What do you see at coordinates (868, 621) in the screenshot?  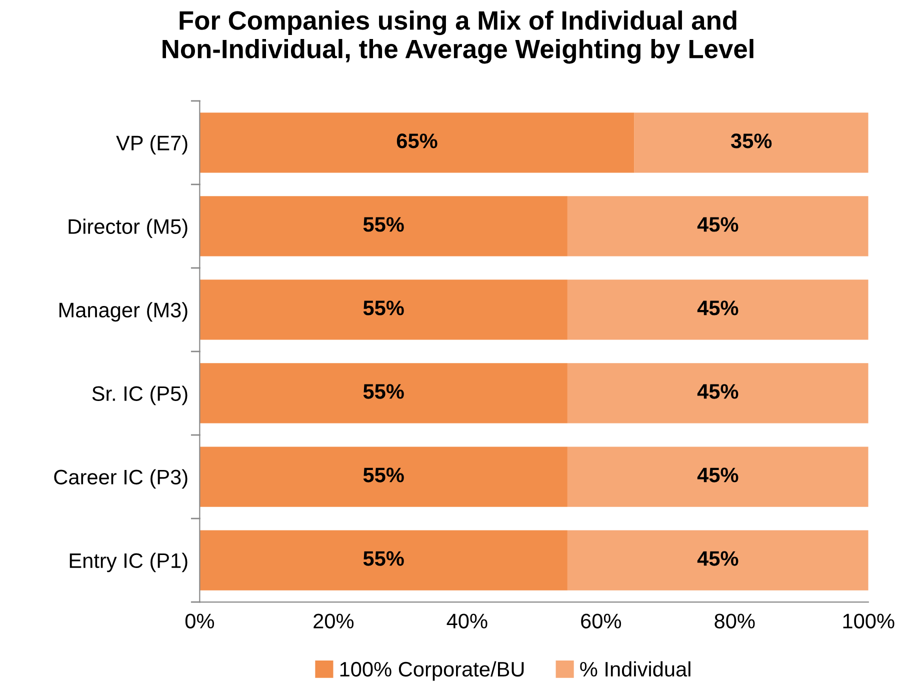 I see `x-tick-label: 100%` at bounding box center [868, 621].